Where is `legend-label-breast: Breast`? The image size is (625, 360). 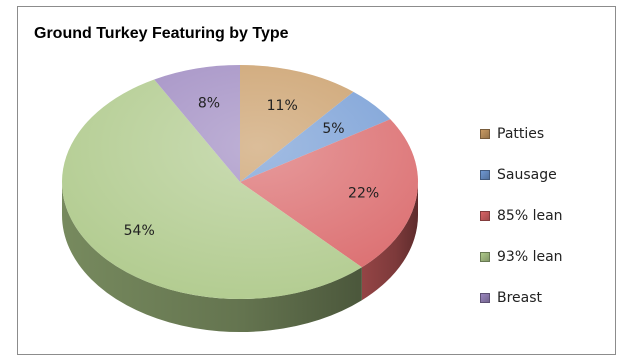
legend-label-breast: Breast is located at coordinates (520, 297).